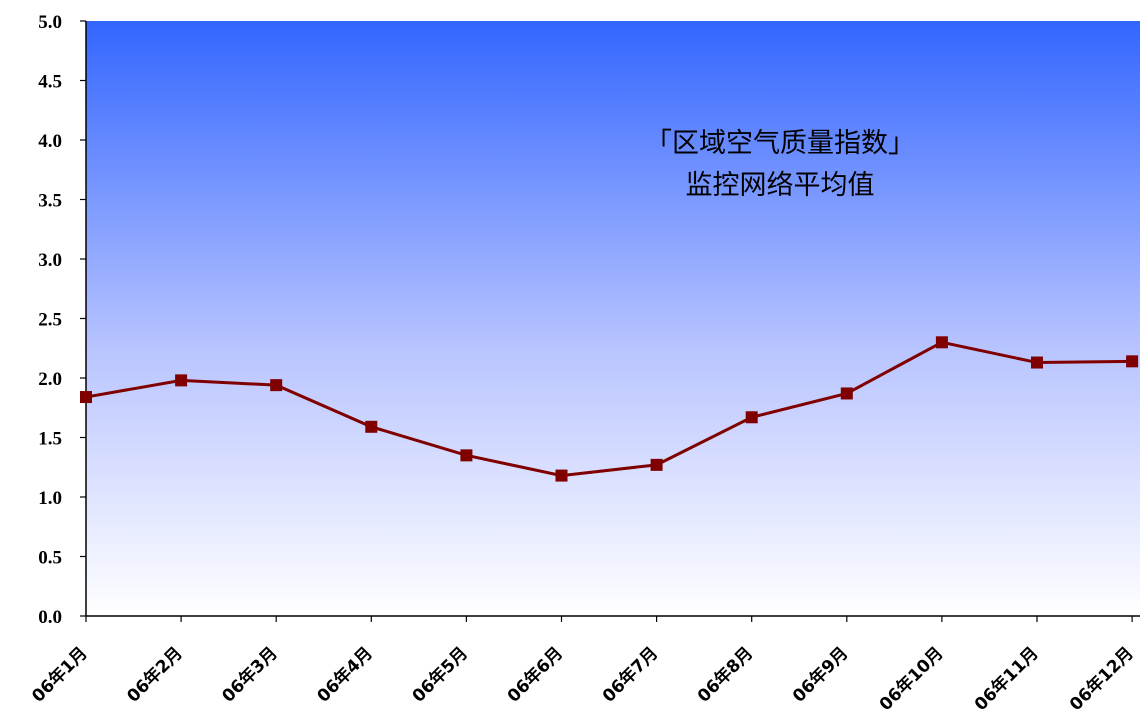  I want to click on chart-title-line-2: 监控网络平均值, so click(780, 185).